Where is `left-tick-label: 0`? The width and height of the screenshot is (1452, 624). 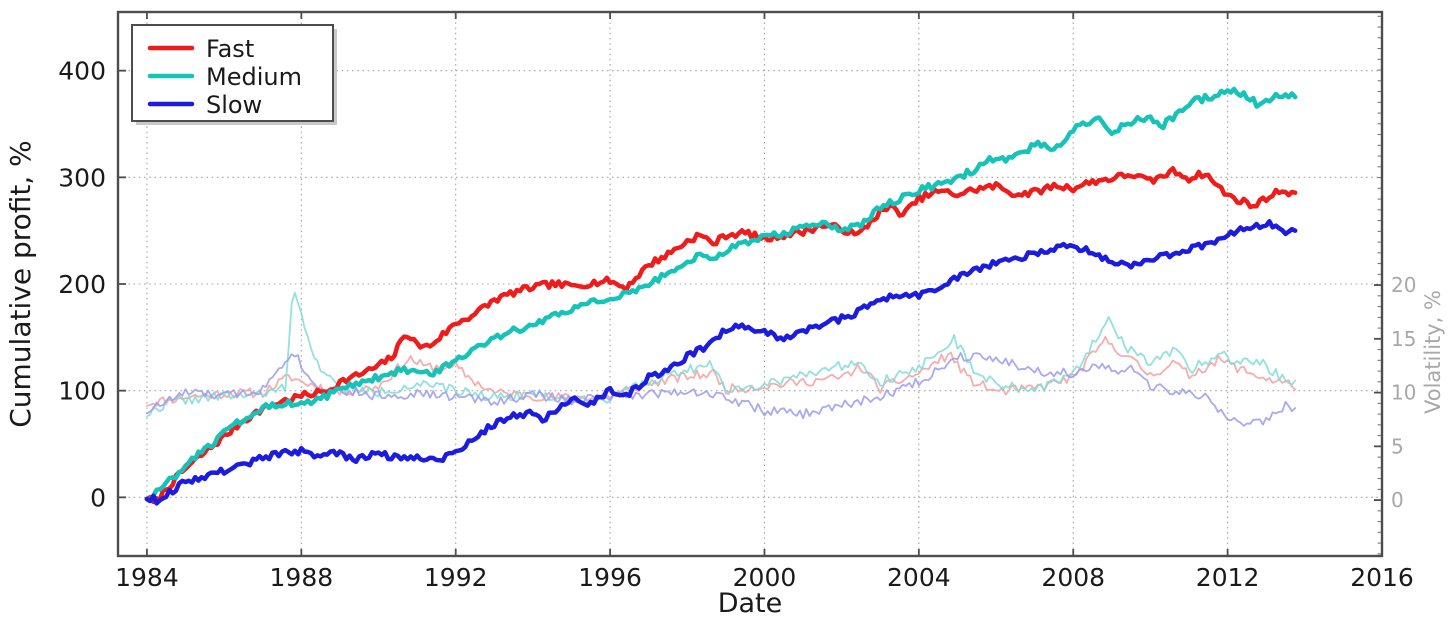
left-tick-label: 0 is located at coordinates (98, 497).